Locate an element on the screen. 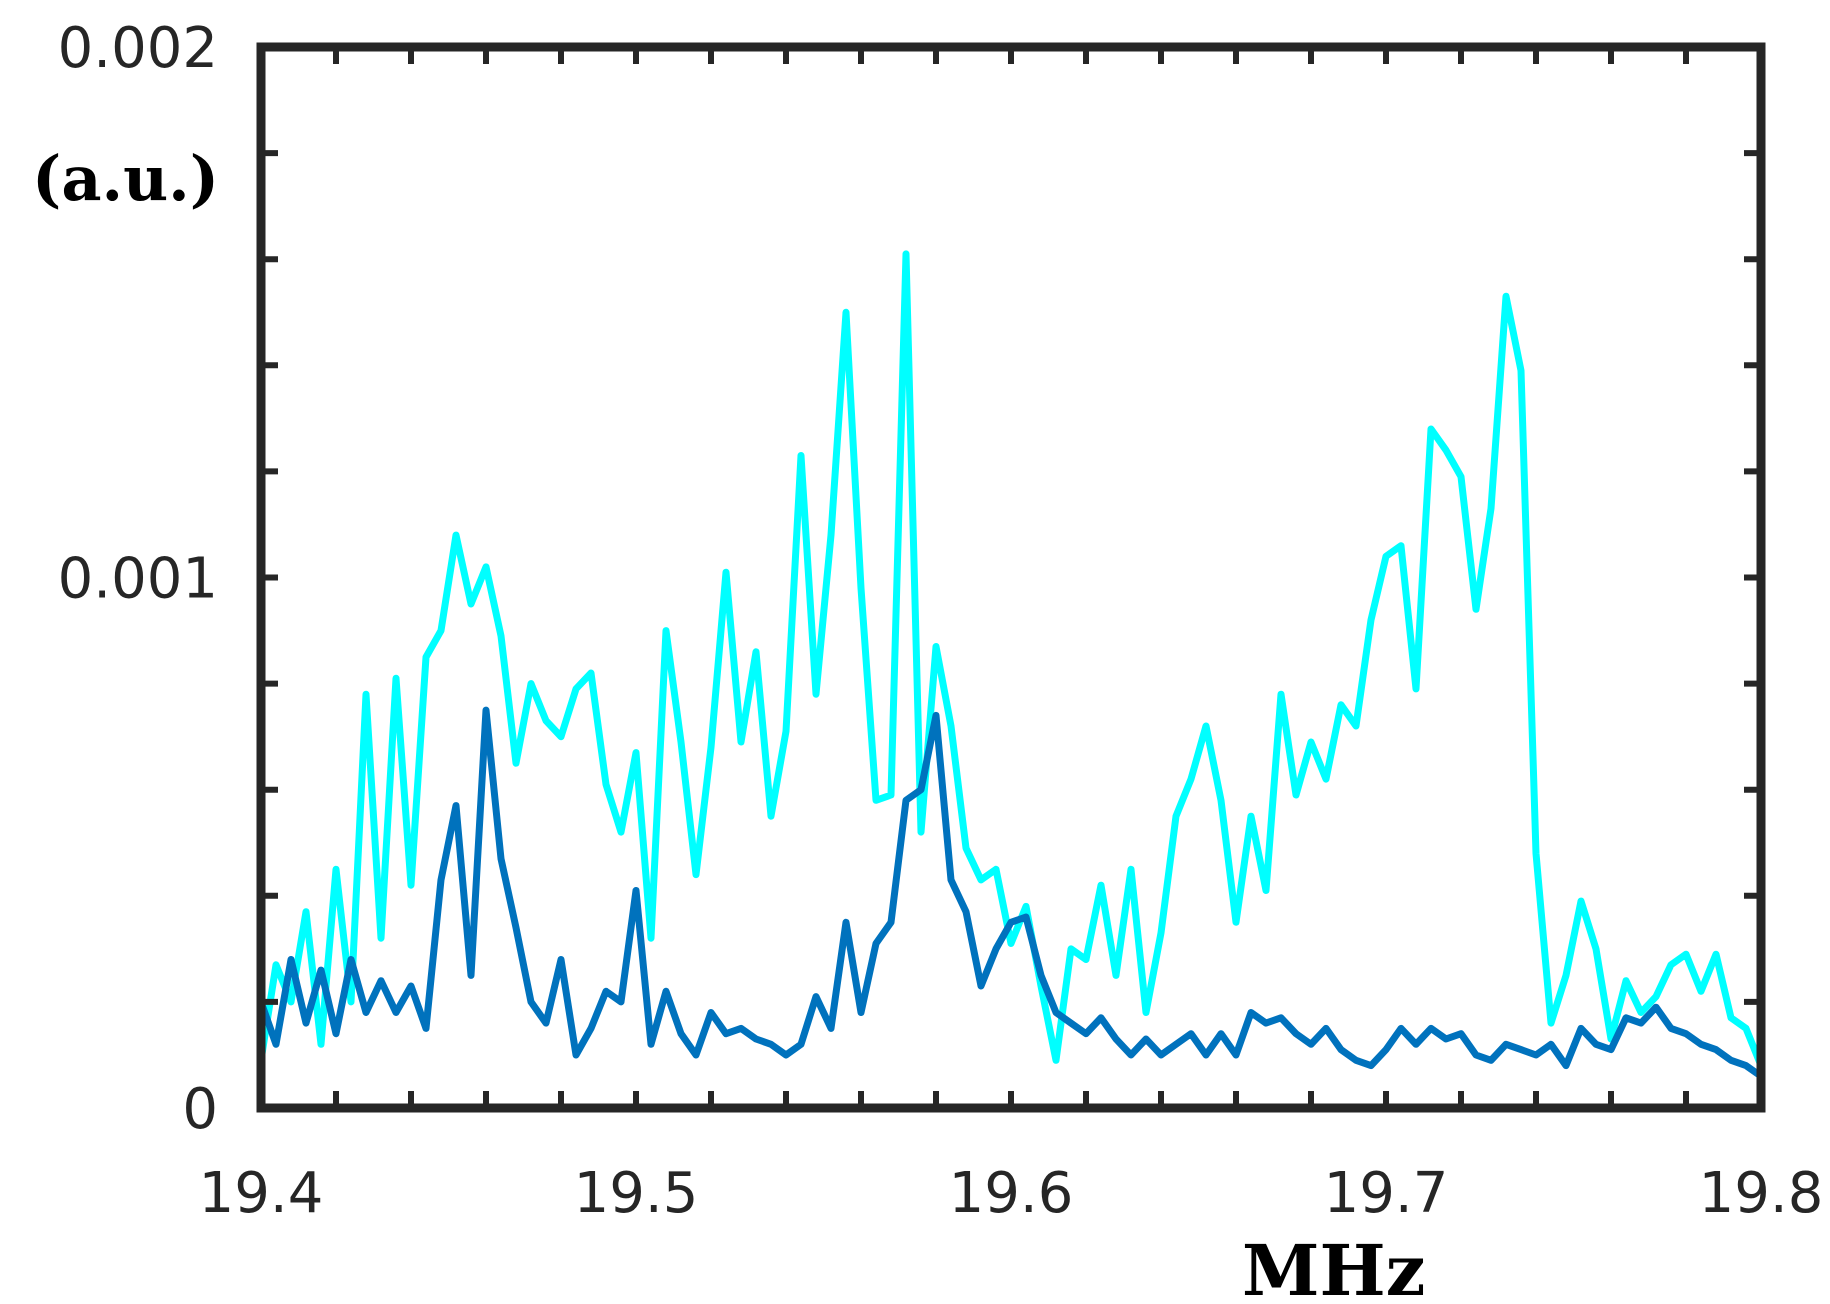  x-tick-label: 19.6 is located at coordinates (1011, 1193).